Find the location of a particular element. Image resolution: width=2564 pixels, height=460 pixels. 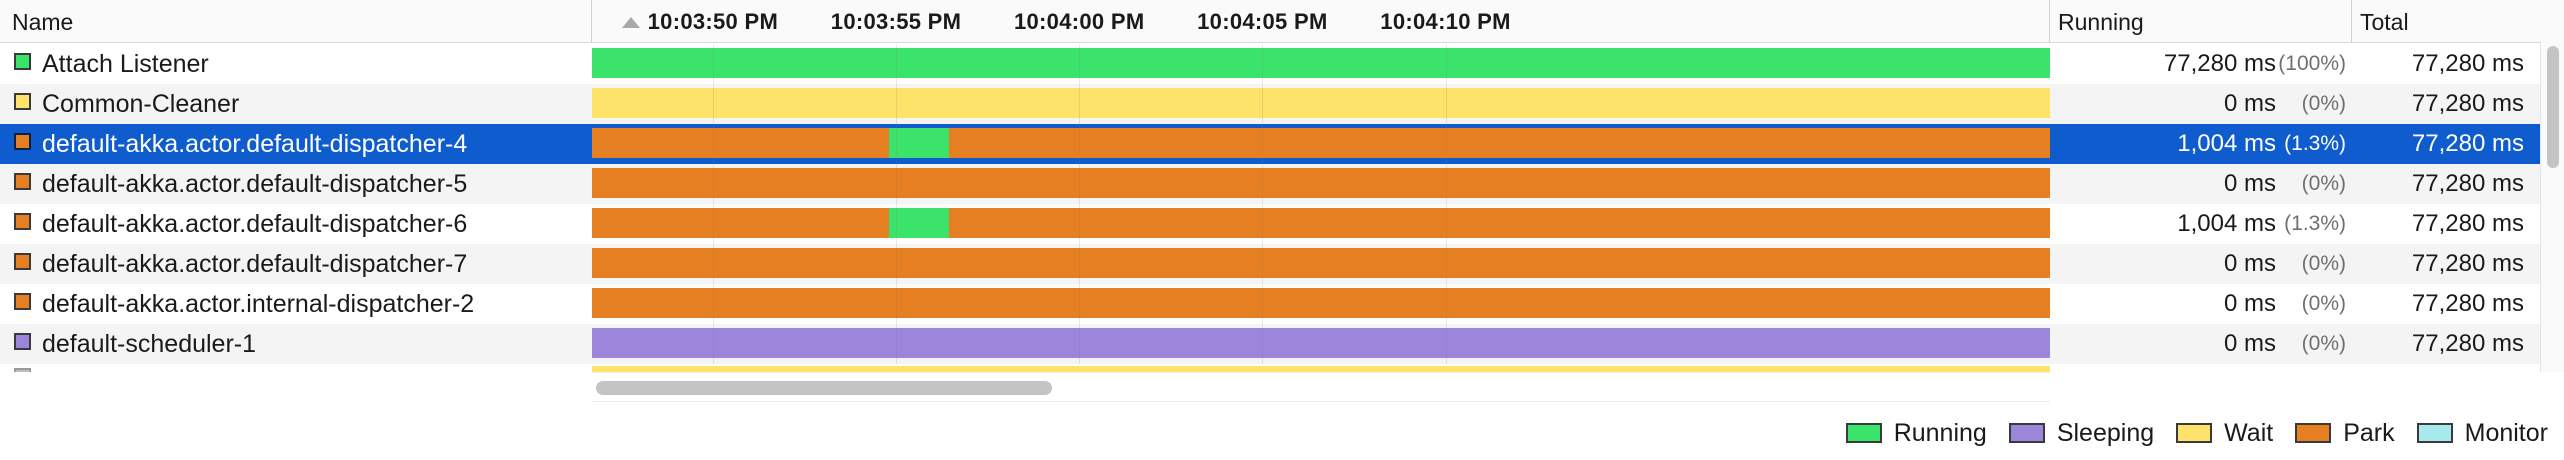

sort-ascending-icon is located at coordinates (631, 22).